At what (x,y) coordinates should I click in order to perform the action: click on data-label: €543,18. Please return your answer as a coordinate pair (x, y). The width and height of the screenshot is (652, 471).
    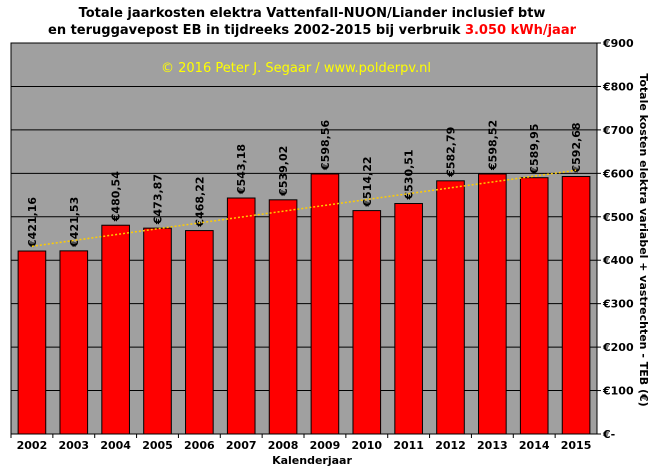
    Looking at the image, I should click on (241, 169).